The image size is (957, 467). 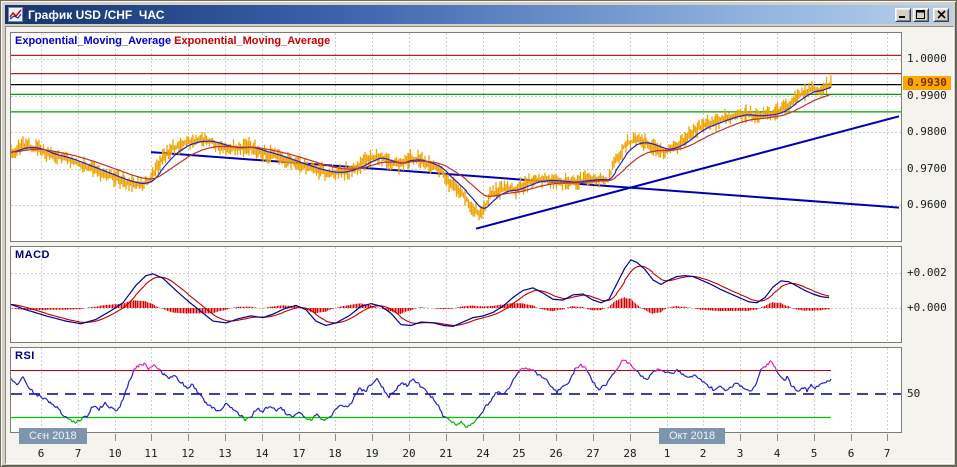 What do you see at coordinates (252, 41) in the screenshot?
I see `ema-slow-legend: Exponential_Moving_Average` at bounding box center [252, 41].